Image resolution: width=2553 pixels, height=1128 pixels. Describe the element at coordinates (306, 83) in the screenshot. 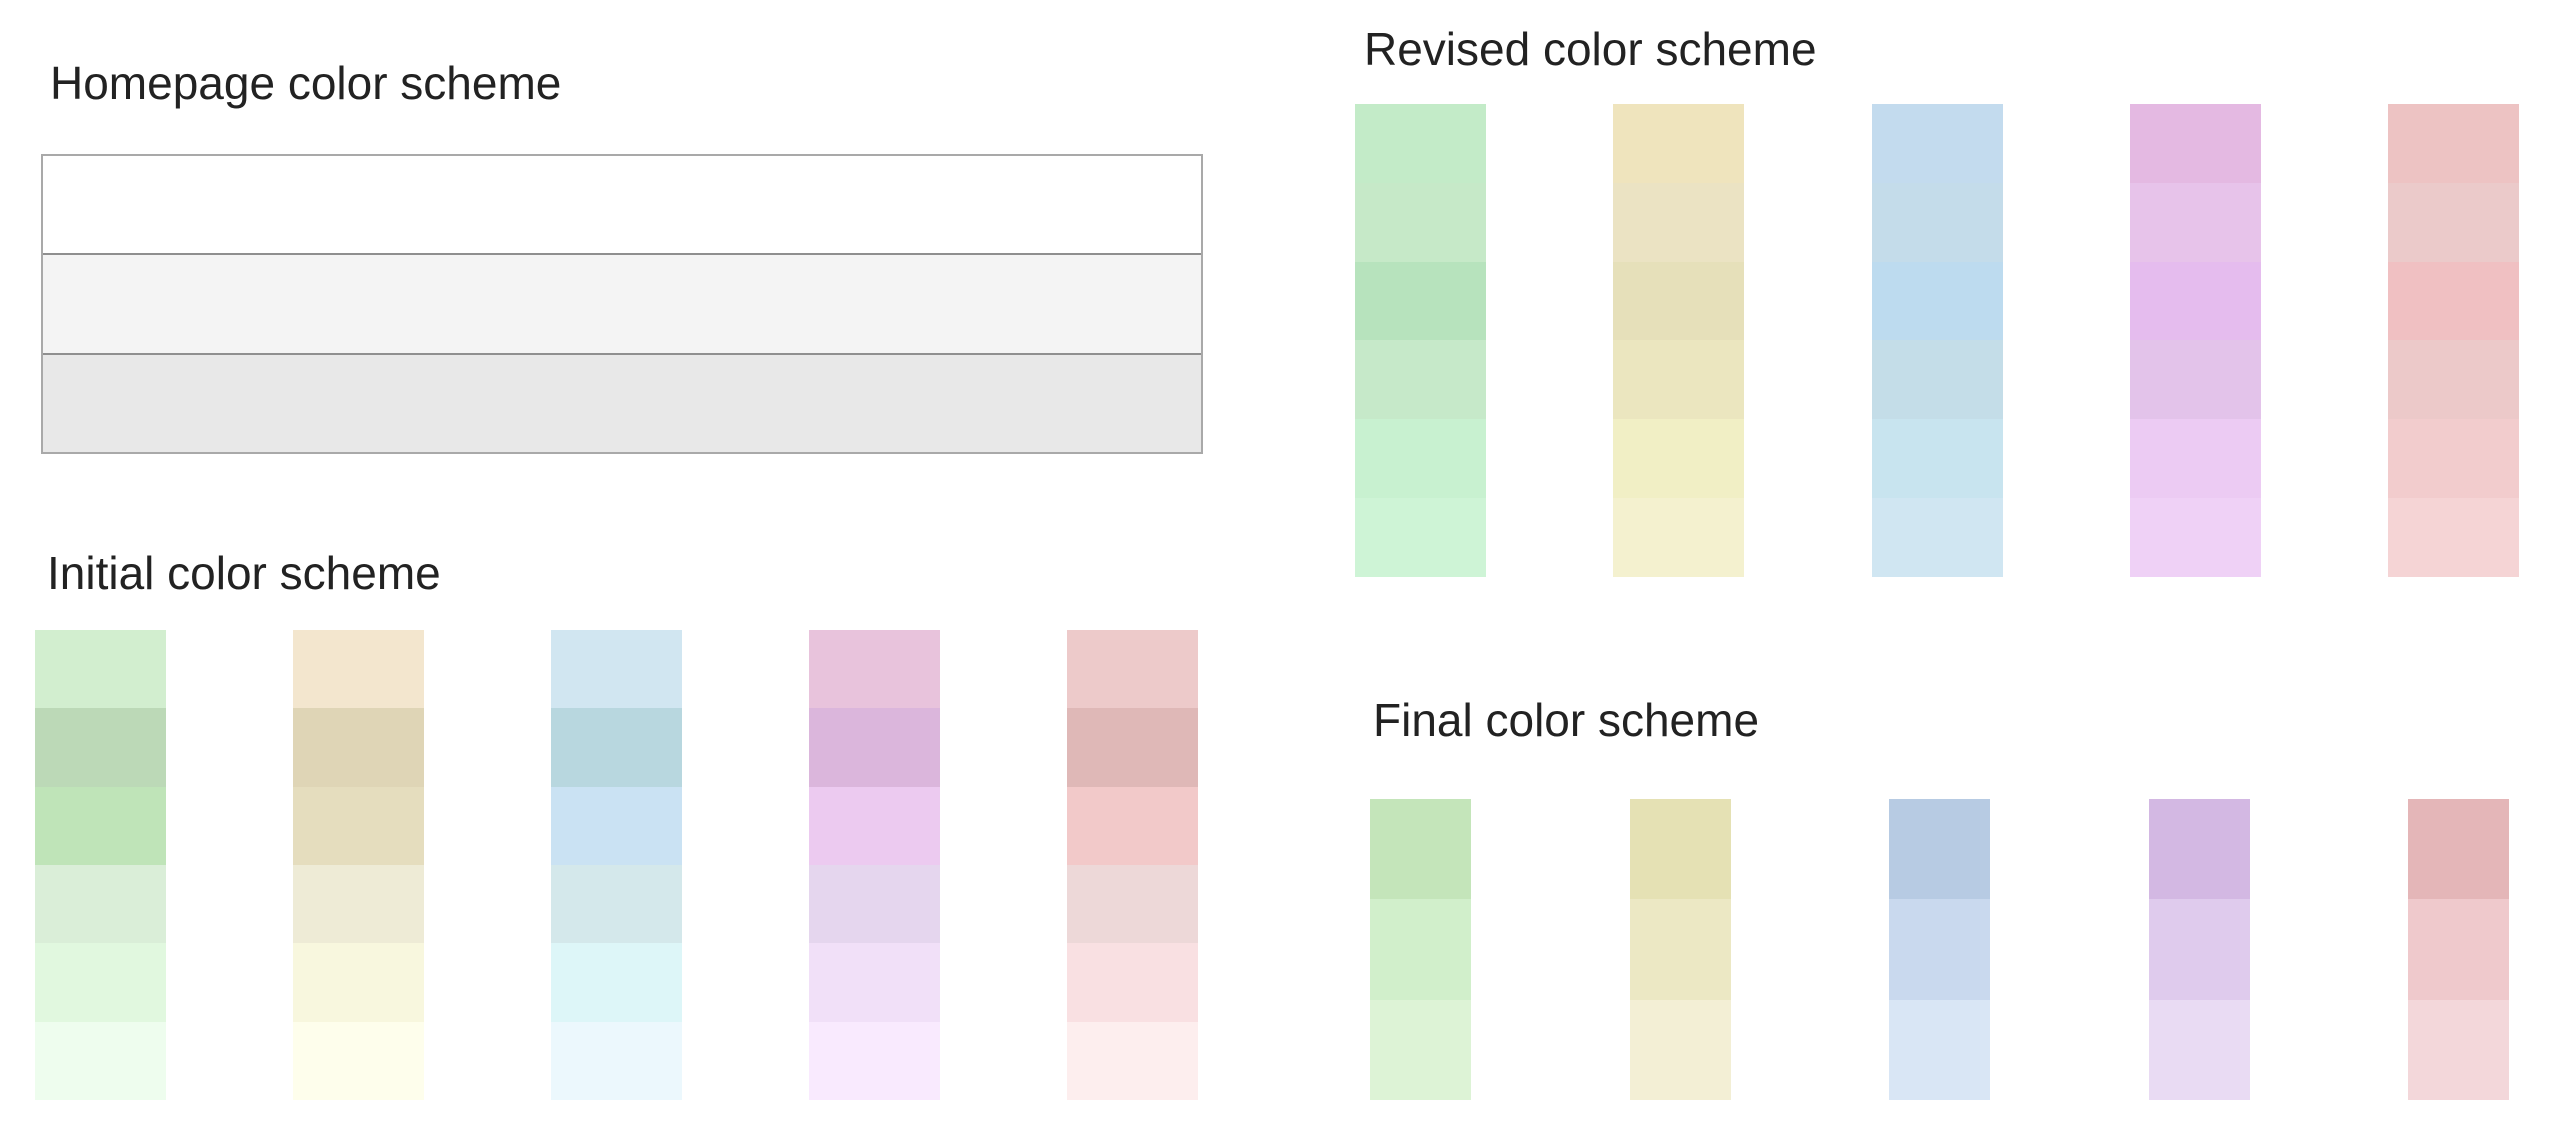

I see `homepage-color-scheme-title: Homepage color scheme` at that location.